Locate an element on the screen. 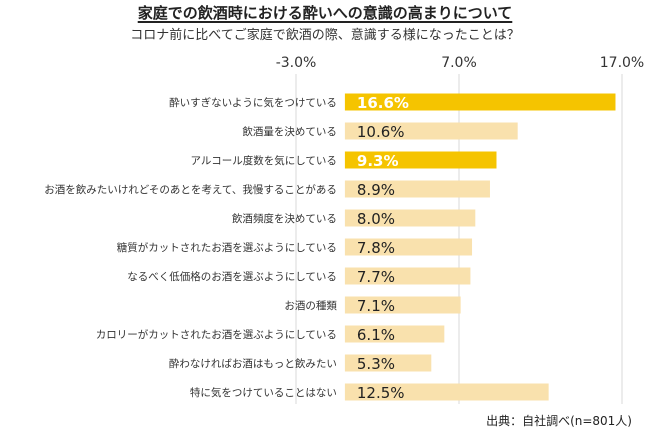  category-label: 飲酒量を決めている is located at coordinates (289, 131).